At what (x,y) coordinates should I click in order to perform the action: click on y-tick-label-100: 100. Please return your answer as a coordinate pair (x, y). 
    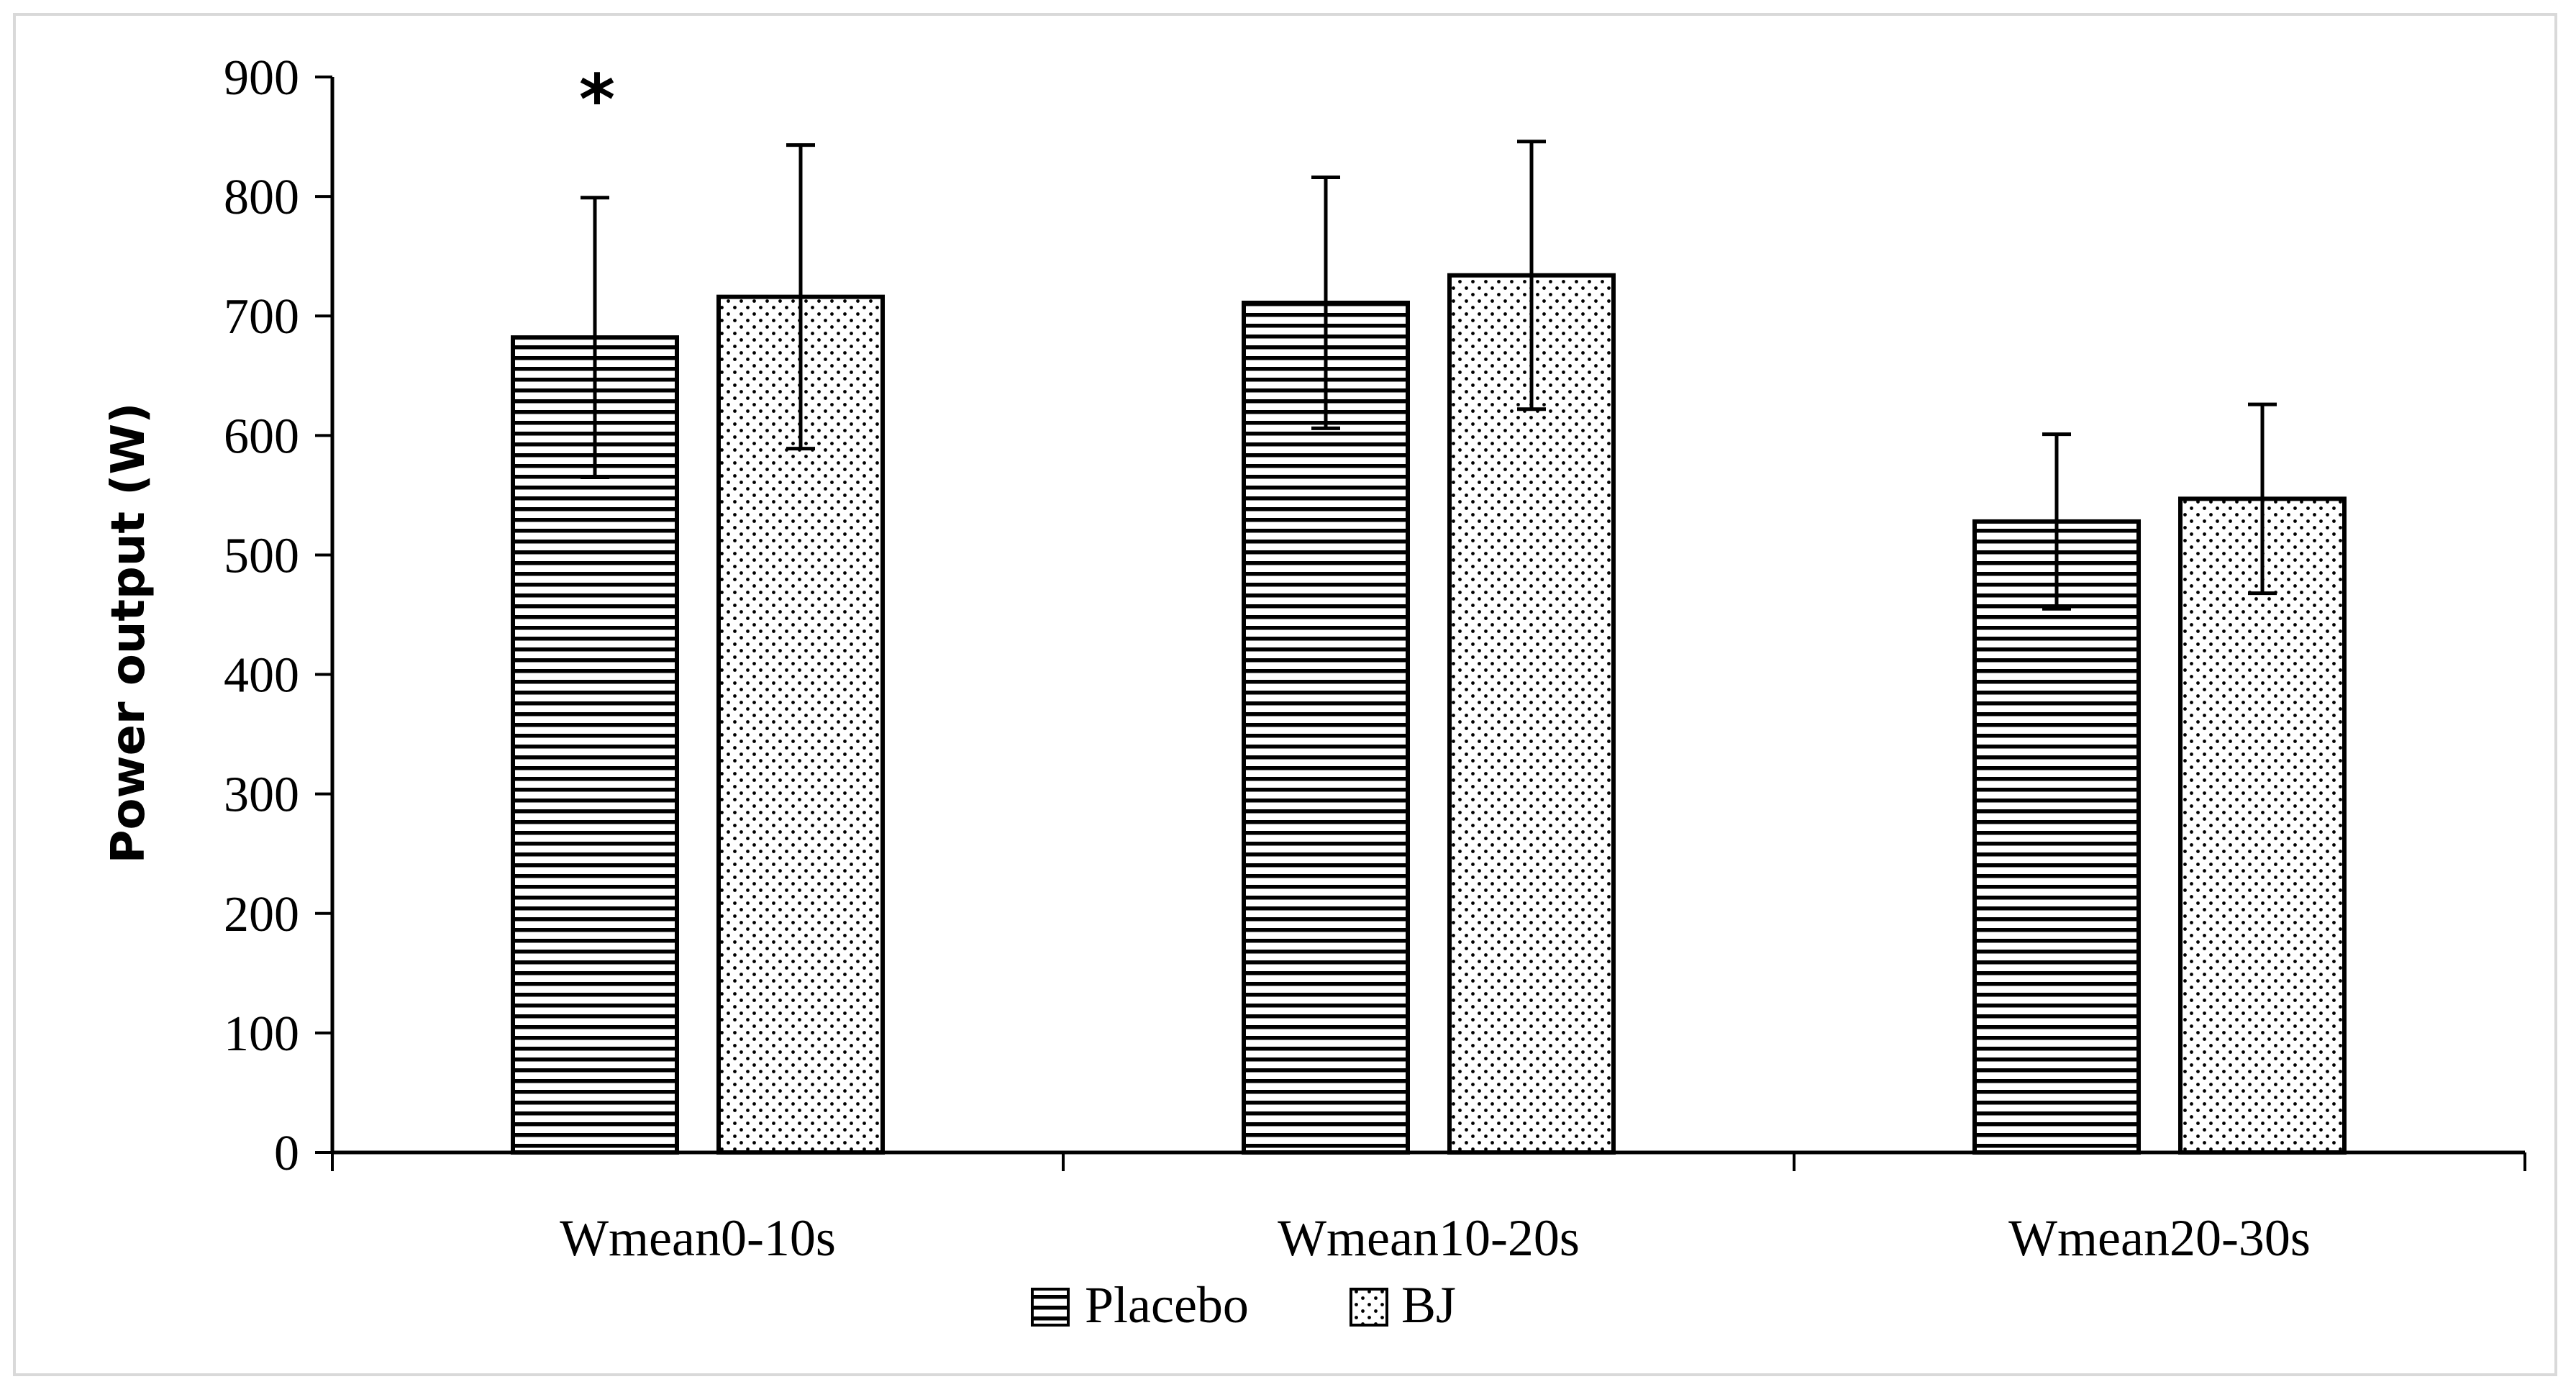
    Looking at the image, I should click on (262, 1034).